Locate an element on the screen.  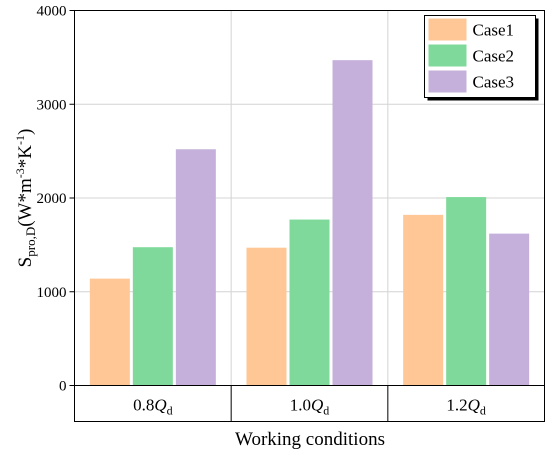
legend-label-case1: Case1 is located at coordinates (494, 30).